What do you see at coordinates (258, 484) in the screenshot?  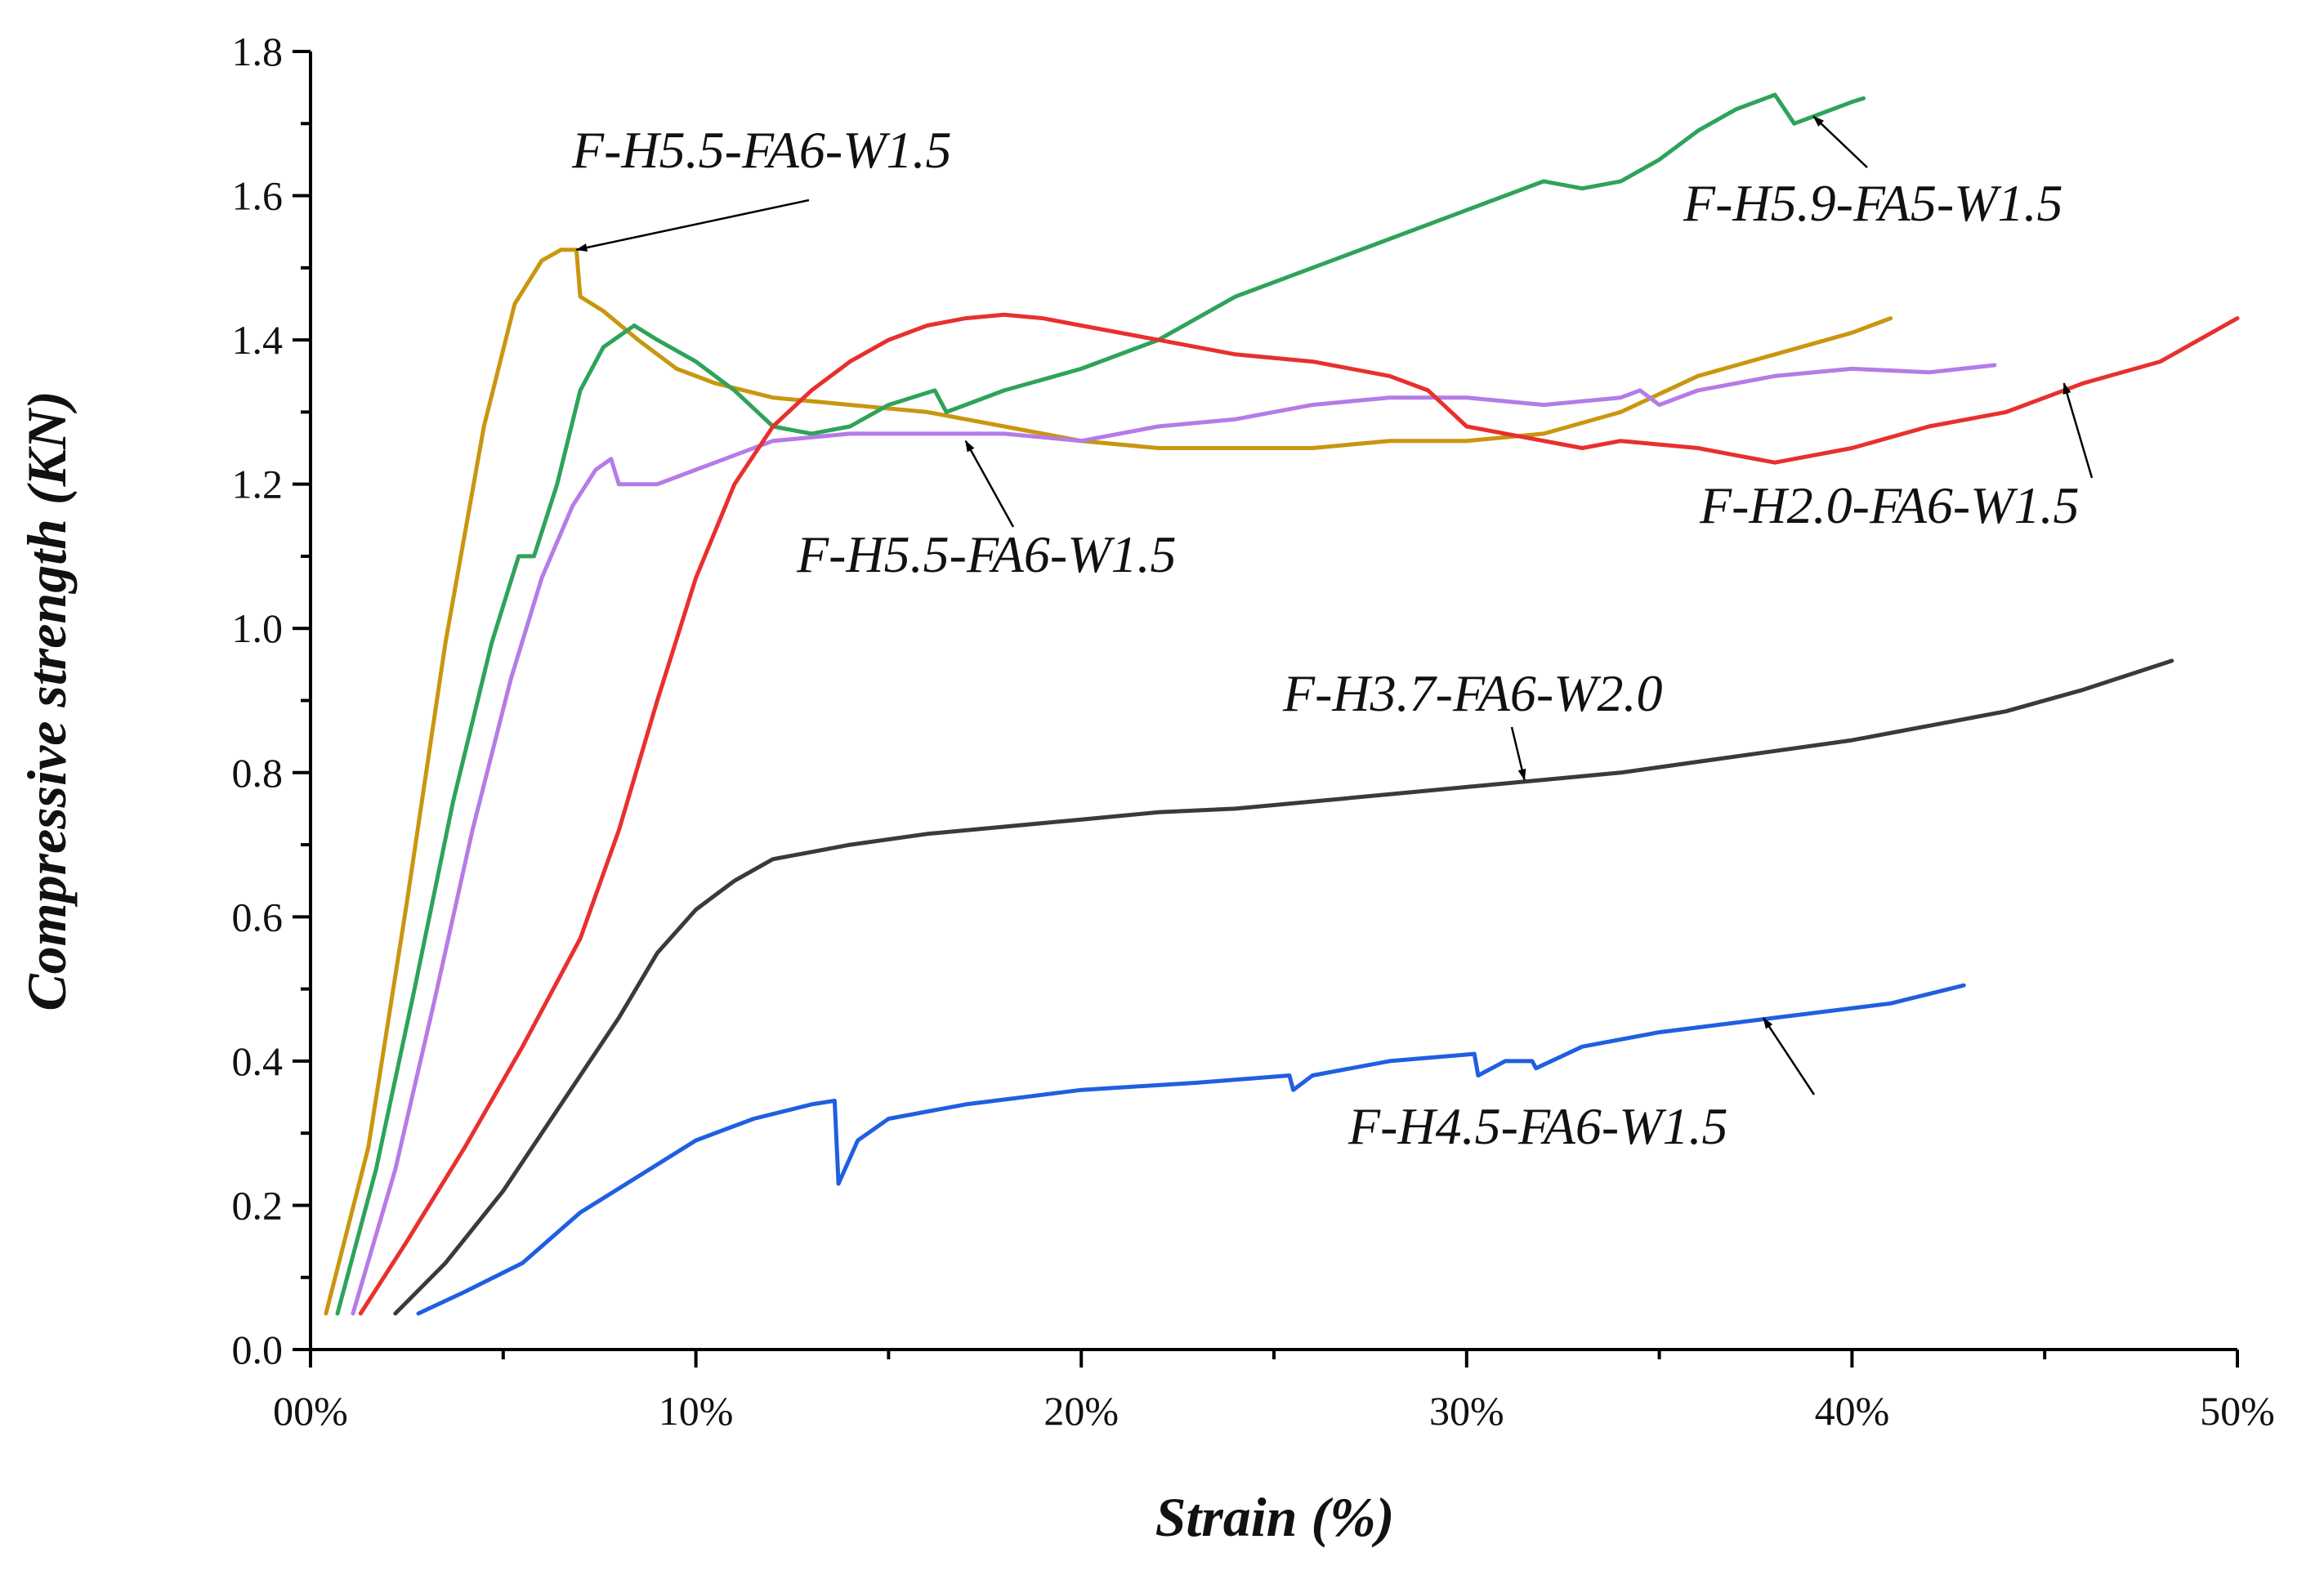 I see `y-tick-label: 1.2` at bounding box center [258, 484].